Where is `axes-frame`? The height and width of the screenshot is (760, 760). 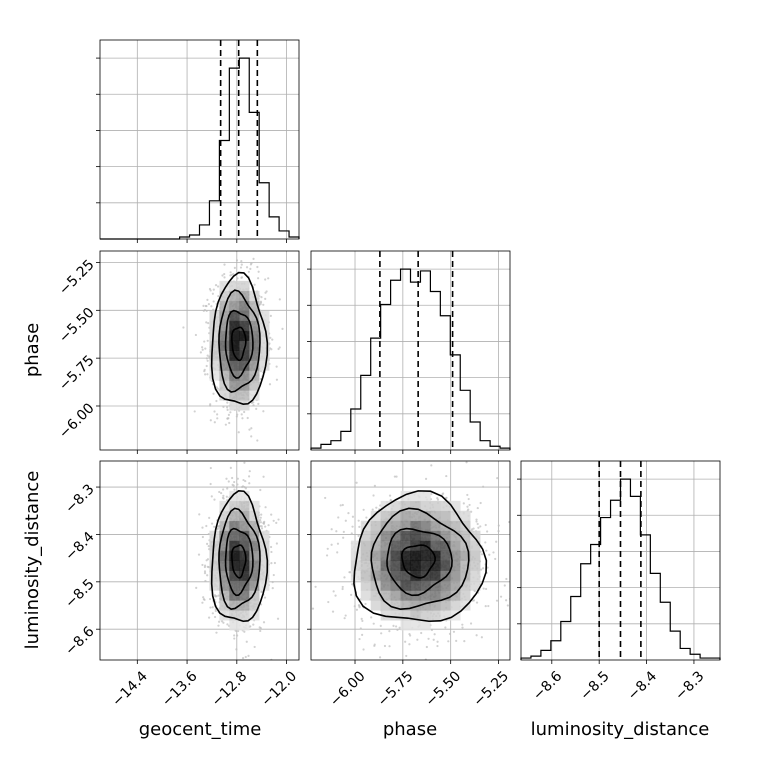 axes-frame is located at coordinates (410, 560).